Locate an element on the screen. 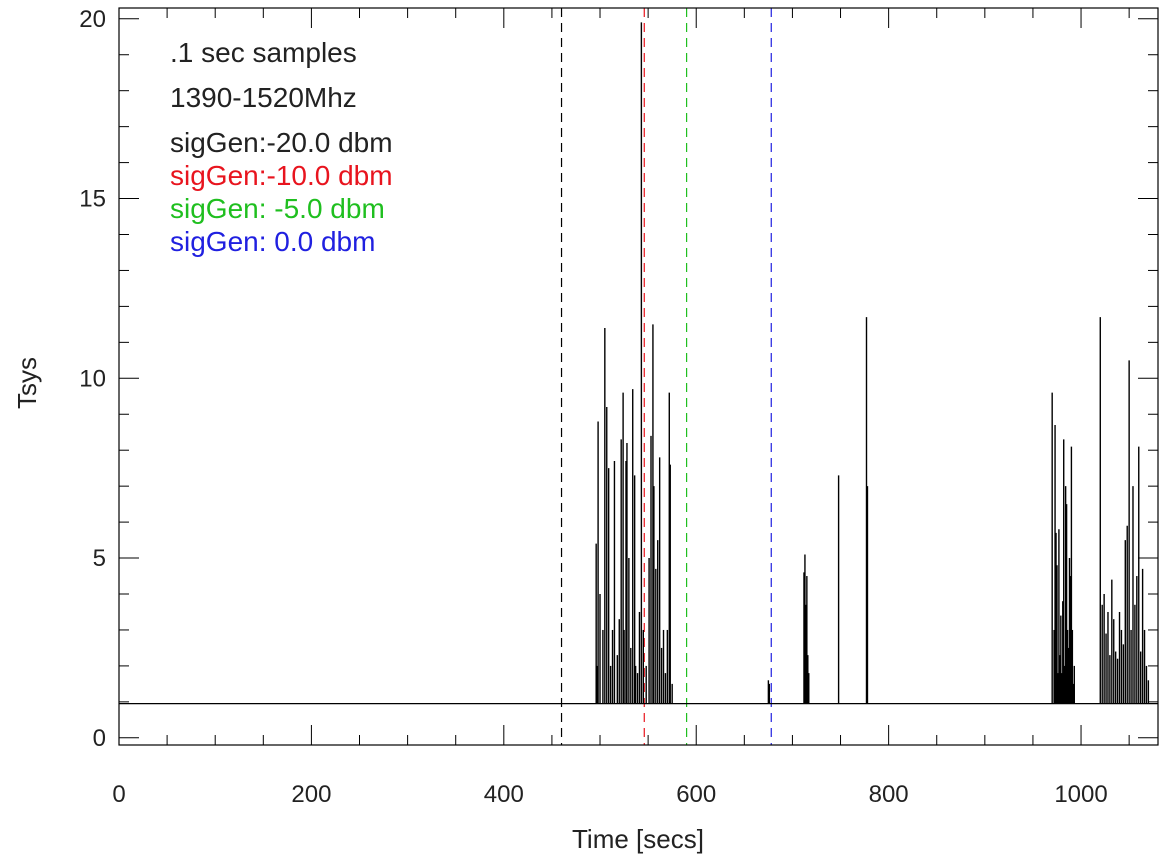 Image resolution: width=1159 pixels, height=863 pixels. legend-text: sigGen: -5.0 dbm is located at coordinates (277, 208).